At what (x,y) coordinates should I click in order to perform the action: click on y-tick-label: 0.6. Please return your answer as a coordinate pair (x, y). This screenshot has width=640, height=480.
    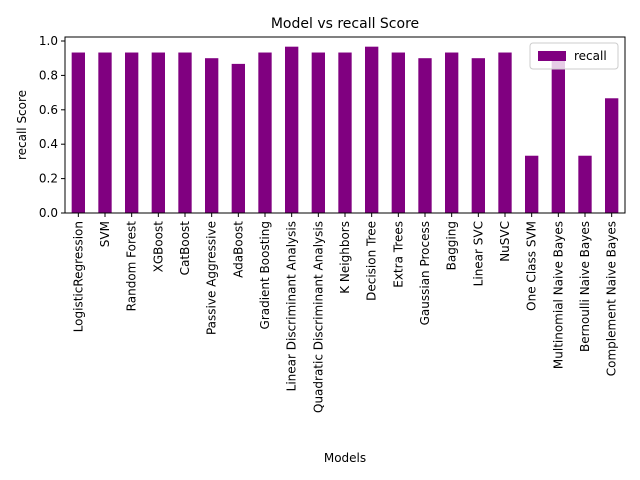
    Looking at the image, I should click on (48, 110).